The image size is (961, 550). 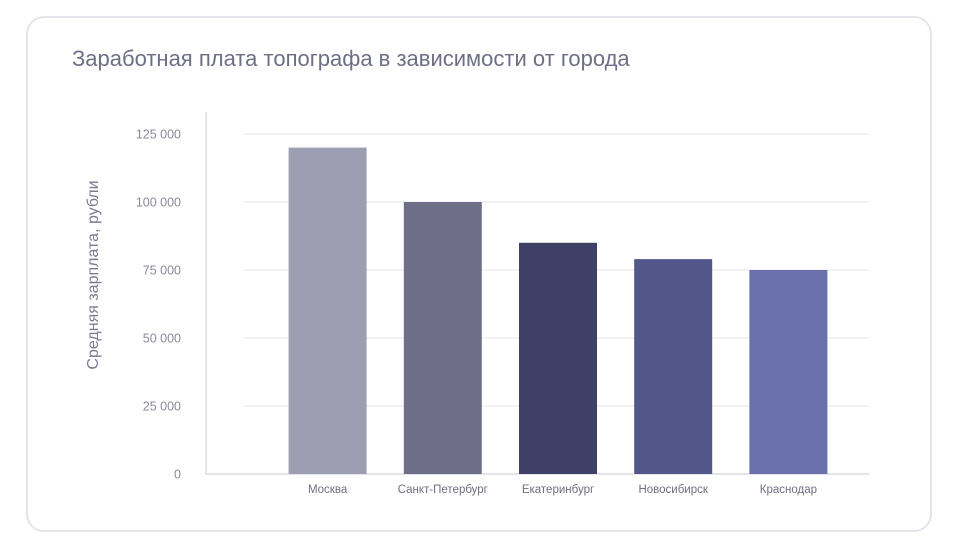 What do you see at coordinates (158, 305) in the screenshot?
I see `y-axis-ticks: 0 25 000 50 000 75 000 100 000 125 000` at bounding box center [158, 305].